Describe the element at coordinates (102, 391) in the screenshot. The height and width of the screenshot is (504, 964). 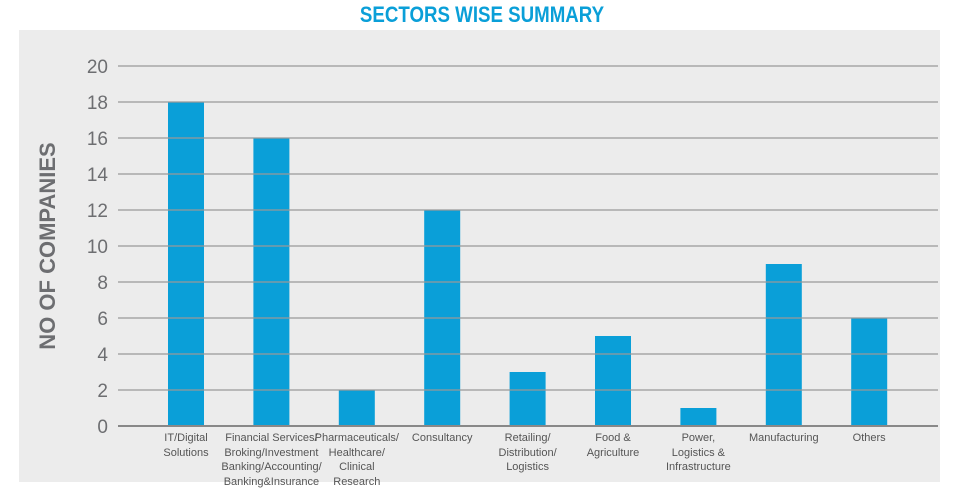
I see `y-tick-label: 2` at that location.